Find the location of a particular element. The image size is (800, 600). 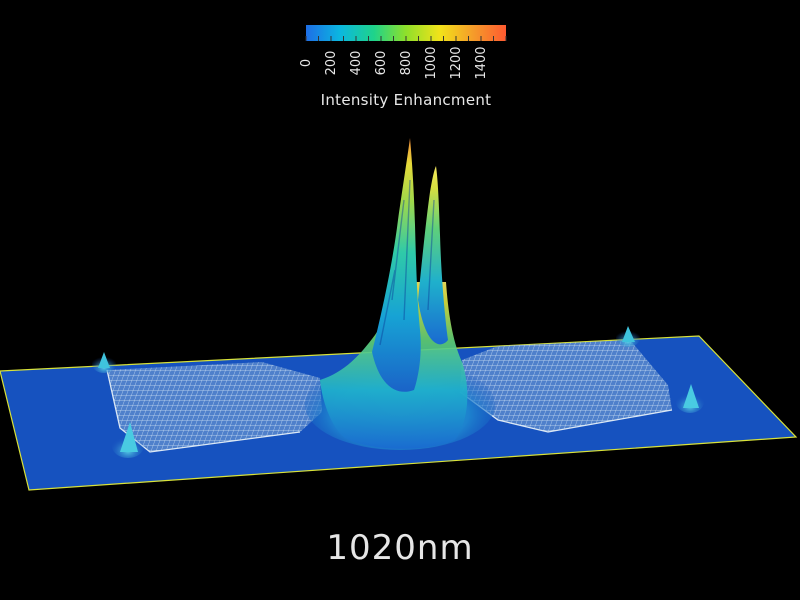

colorbar-tick-label: 600 is located at coordinates (381, 63).